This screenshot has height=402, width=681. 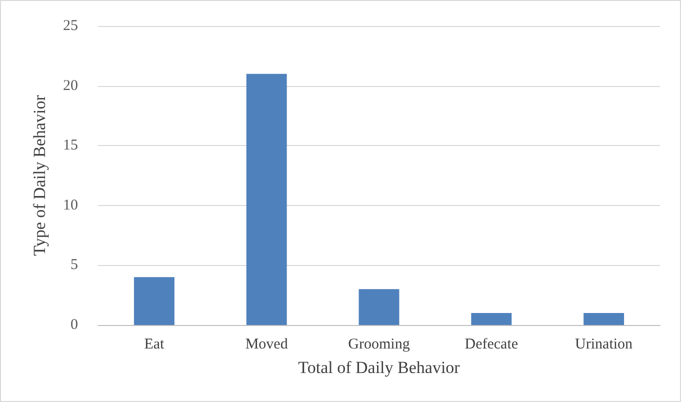 I want to click on y-axis-title: Type of Daily Behavior, so click(x=39, y=175).